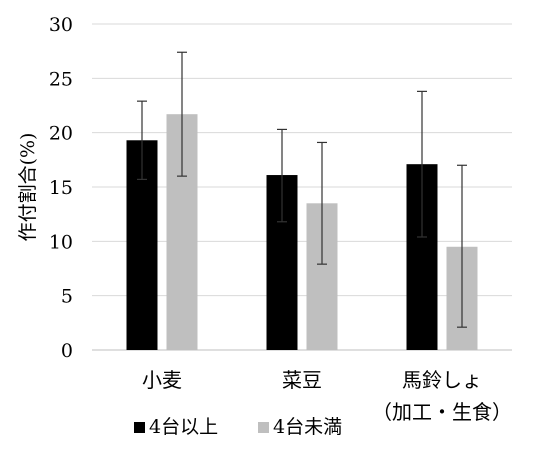 Image resolution: width=537 pixels, height=460 pixels. Describe the element at coordinates (183, 427) in the screenshot. I see `legend-label: 4台以上` at that location.